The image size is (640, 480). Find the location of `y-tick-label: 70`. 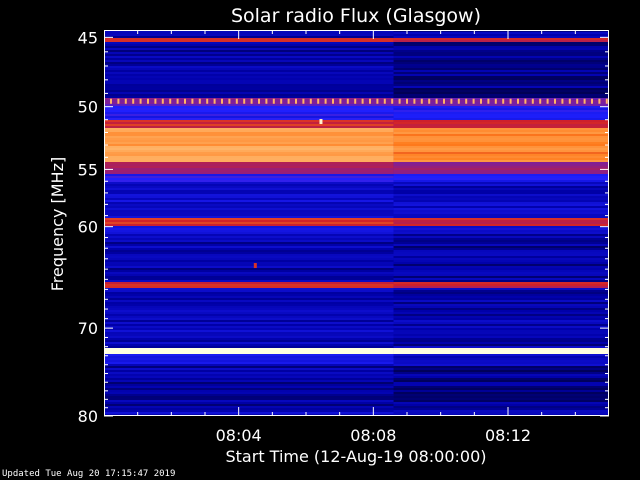

y-tick-label: 70 is located at coordinates (88, 328).